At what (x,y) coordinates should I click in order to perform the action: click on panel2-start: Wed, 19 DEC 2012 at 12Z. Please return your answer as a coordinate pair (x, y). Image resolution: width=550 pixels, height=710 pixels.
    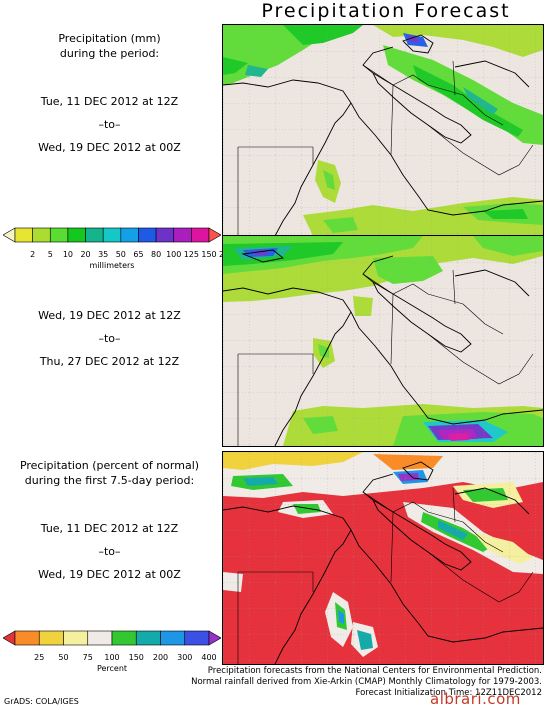
    Looking at the image, I should click on (109, 315).